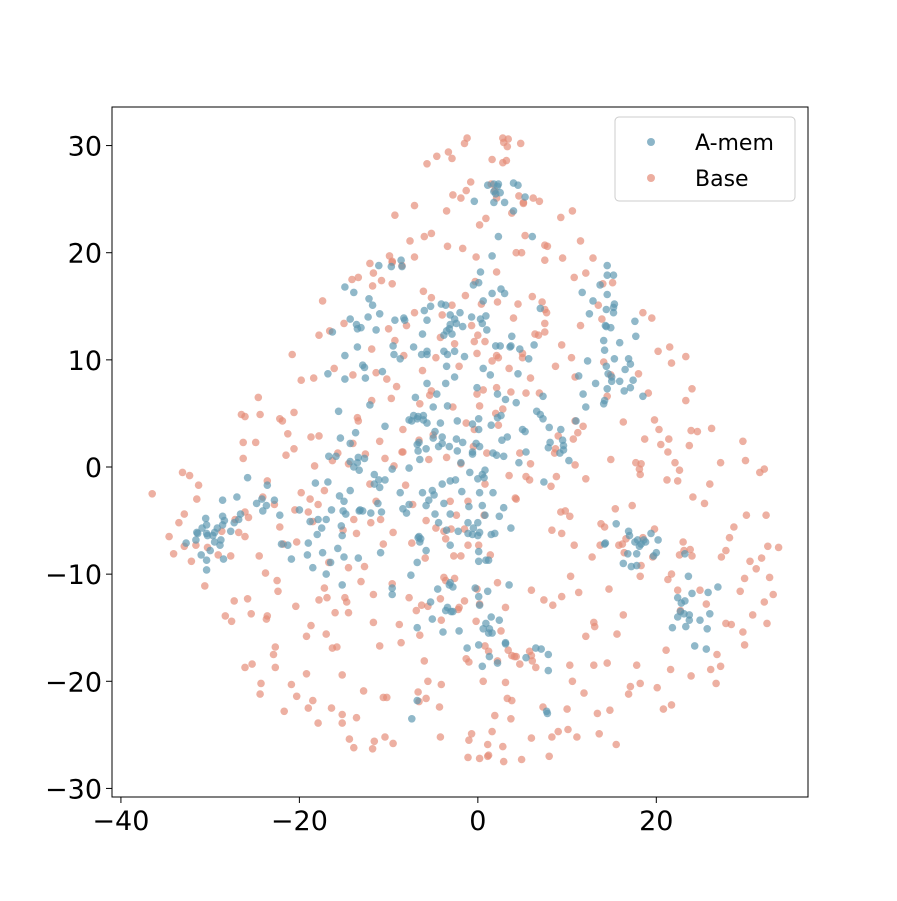 This screenshot has height=901, width=897. Describe the element at coordinates (705, 159) in the screenshot. I see `legend-box` at that location.